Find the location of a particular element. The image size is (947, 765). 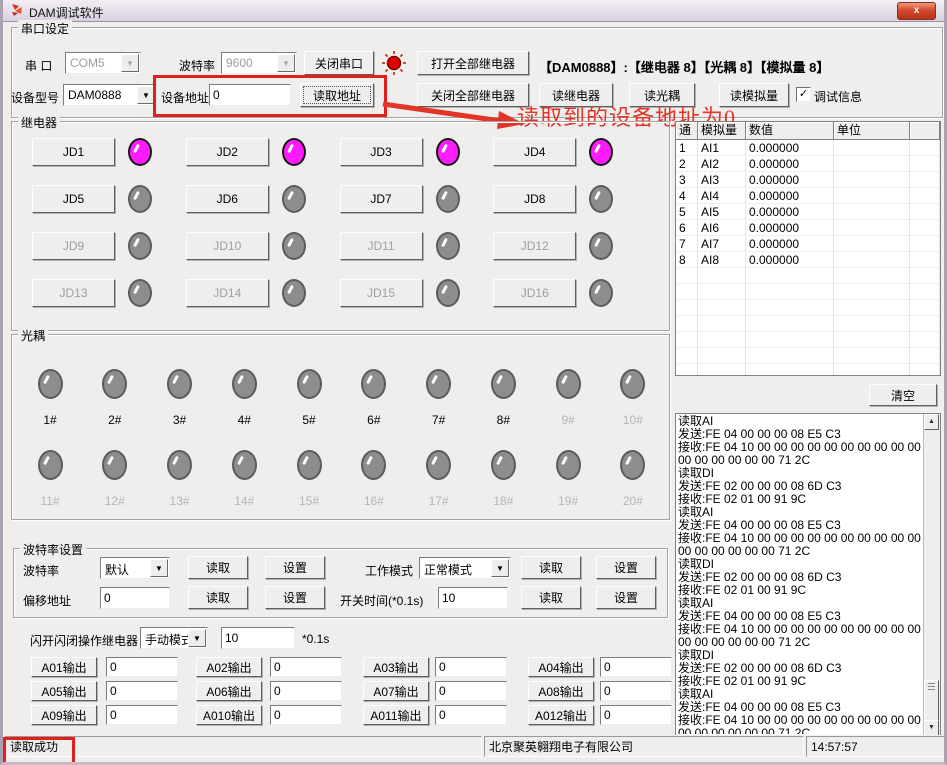

ao5-output-input is located at coordinates (142, 691).